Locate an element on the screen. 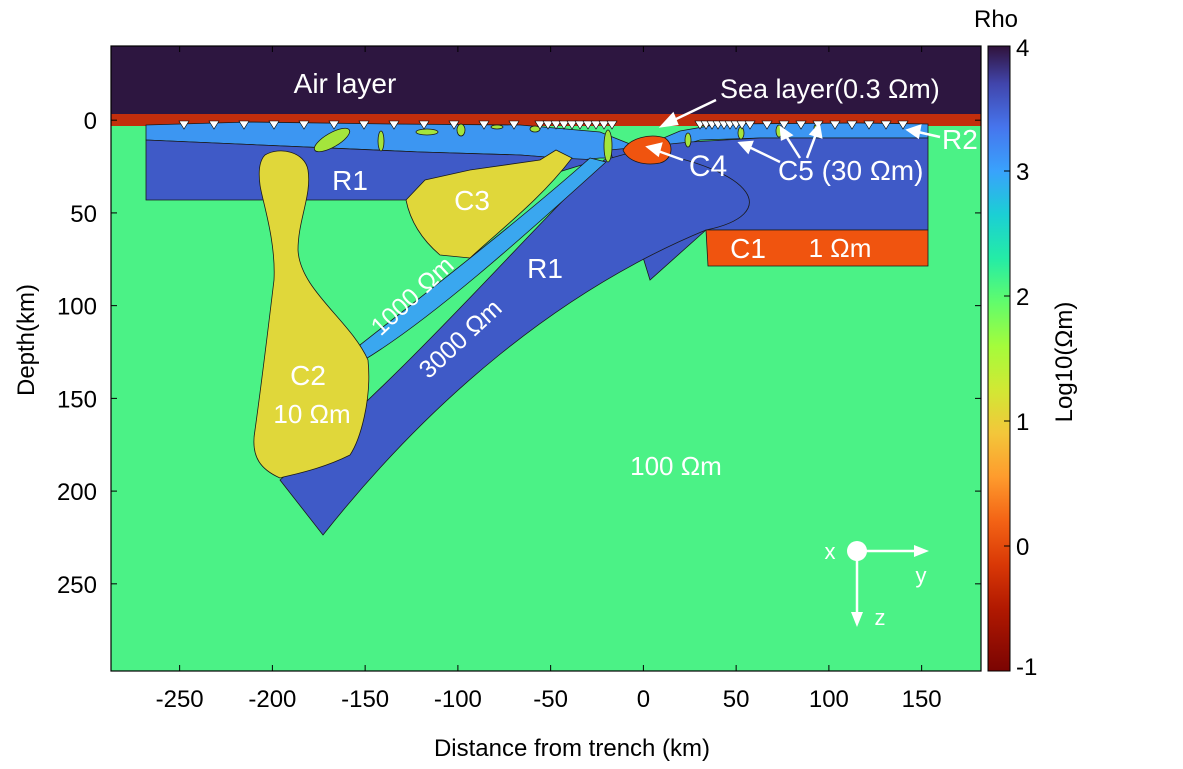  c4-label: C4 is located at coordinates (708, 166).